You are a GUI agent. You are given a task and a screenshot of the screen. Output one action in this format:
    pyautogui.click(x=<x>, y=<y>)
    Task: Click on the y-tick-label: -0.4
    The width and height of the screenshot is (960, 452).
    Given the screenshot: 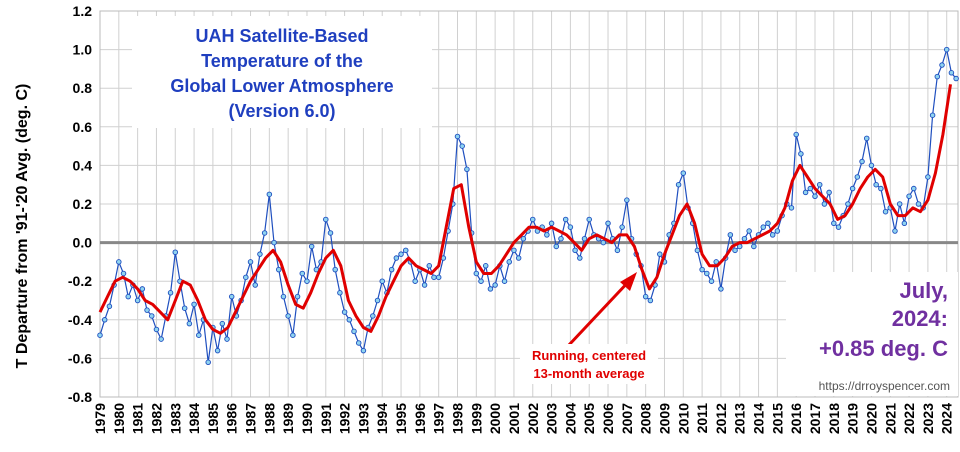 What is the action you would take?
    pyautogui.click(x=80, y=320)
    